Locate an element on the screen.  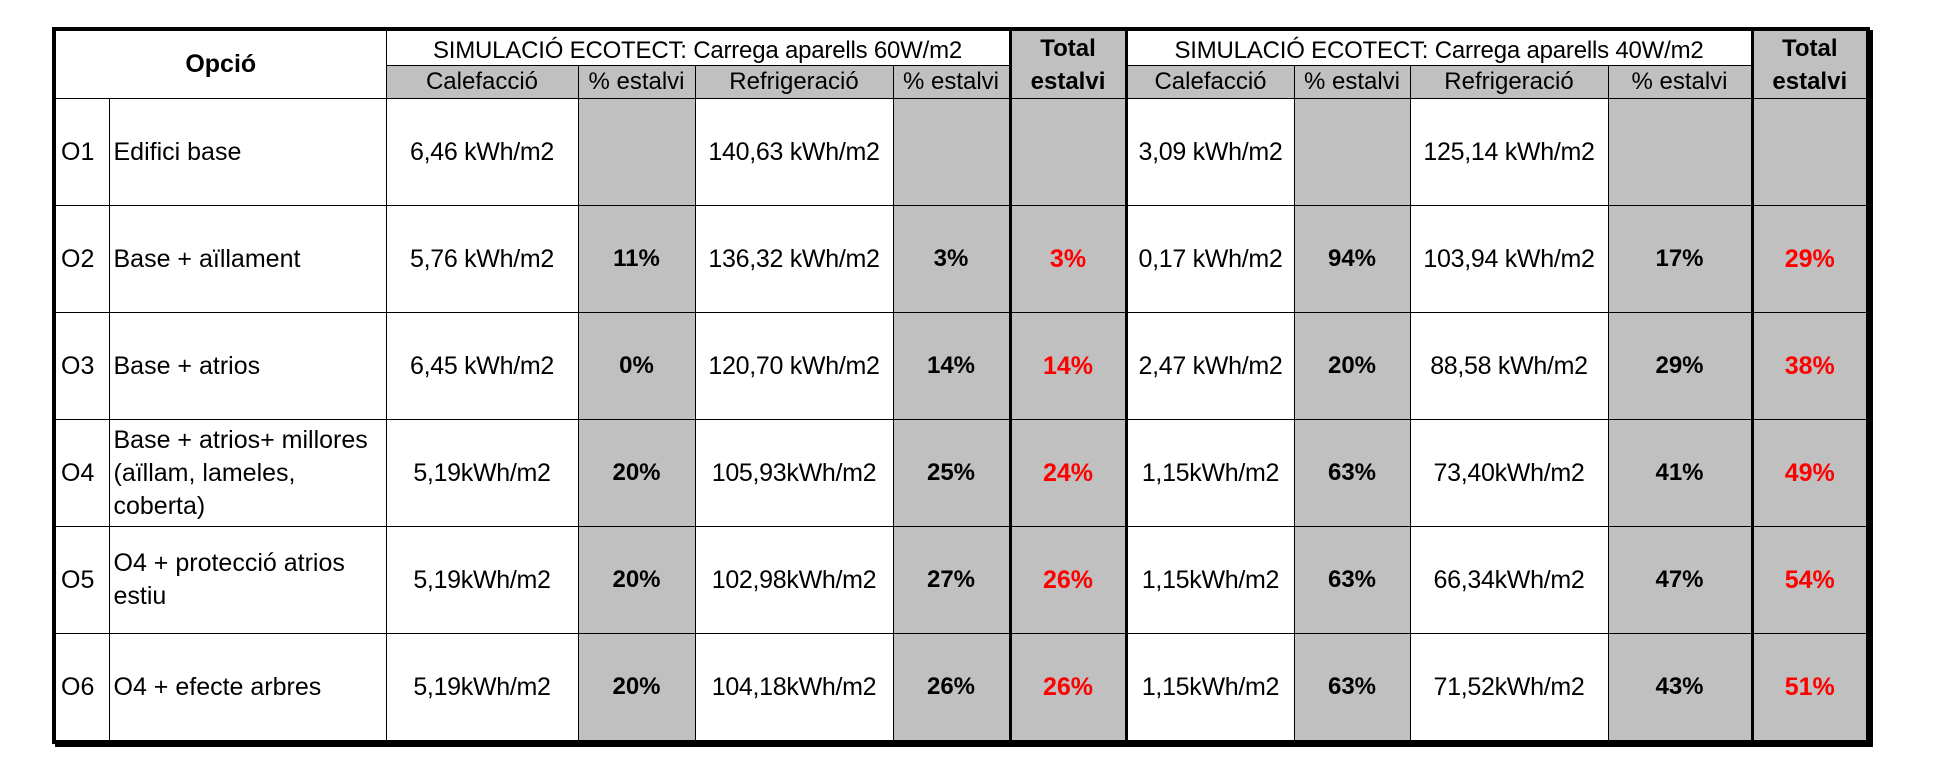
g2-refrigeracio-header: Refrigeració is located at coordinates (1509, 82).